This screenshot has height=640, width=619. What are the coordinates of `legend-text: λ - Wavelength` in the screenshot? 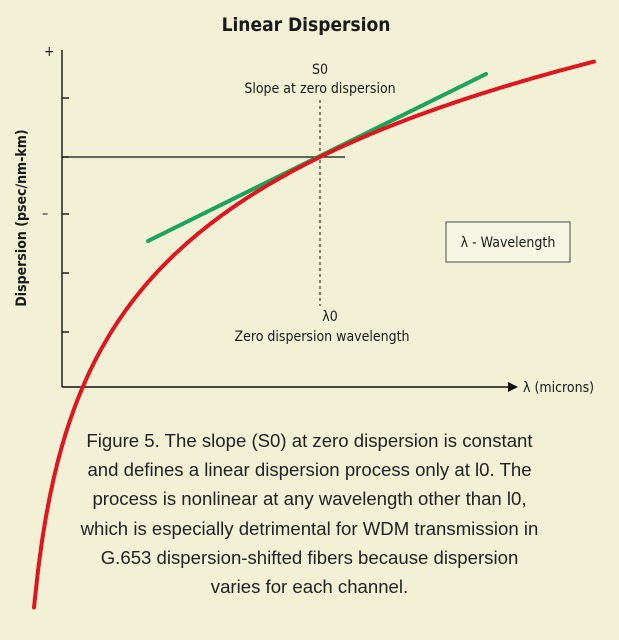 It's located at (508, 243).